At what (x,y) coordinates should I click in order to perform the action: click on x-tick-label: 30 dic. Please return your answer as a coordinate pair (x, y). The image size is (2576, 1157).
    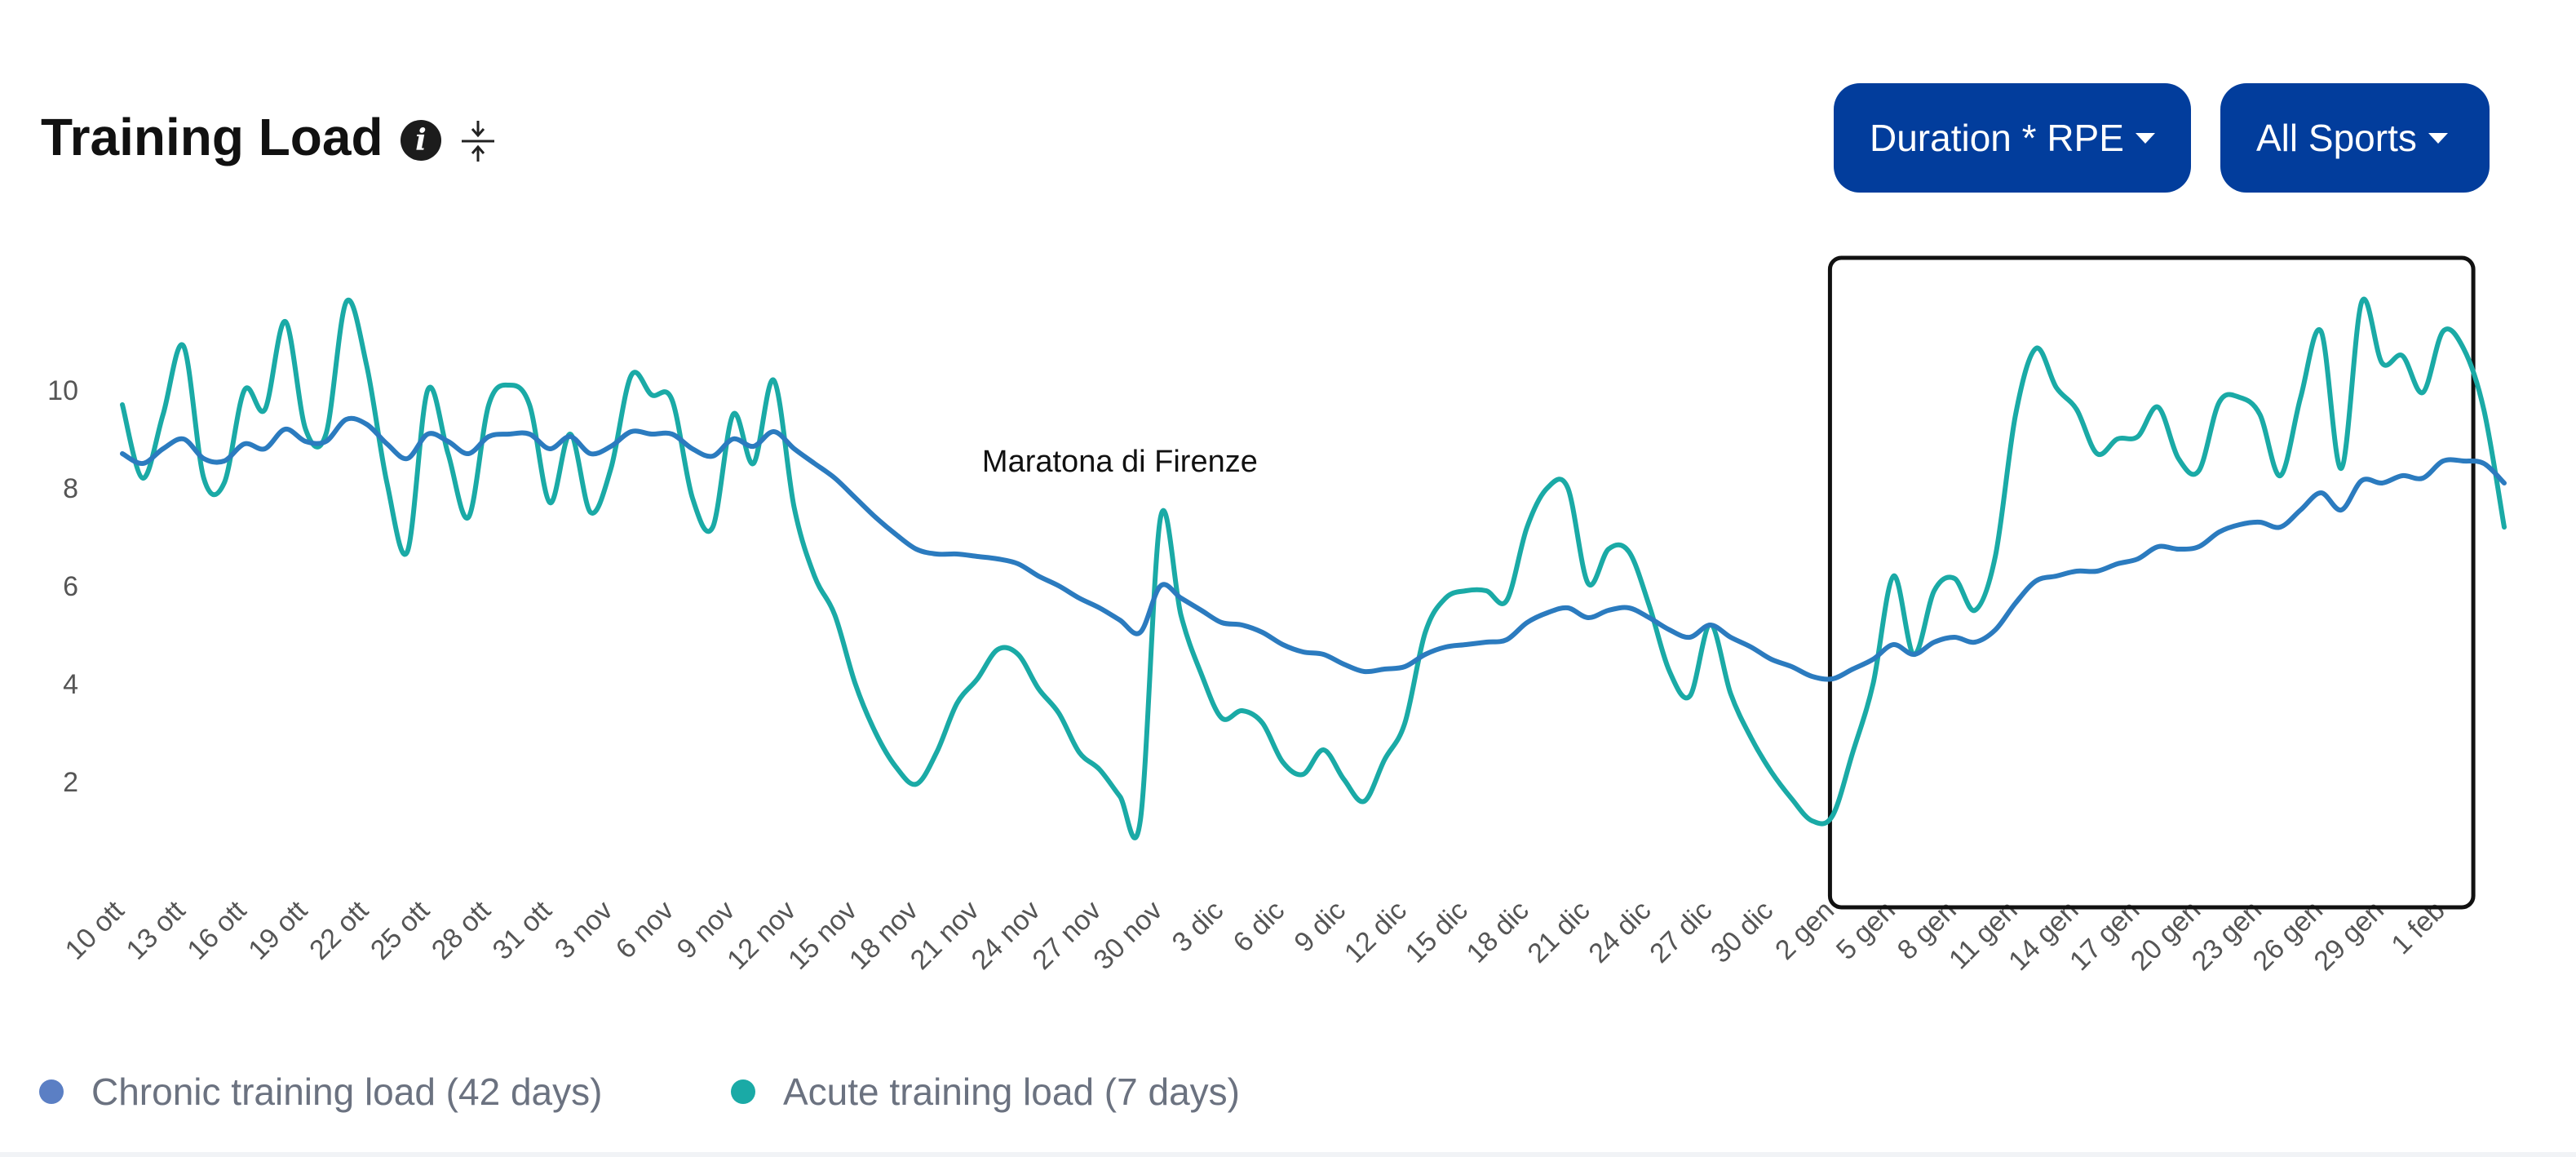
    Looking at the image, I should click on (1742, 932).